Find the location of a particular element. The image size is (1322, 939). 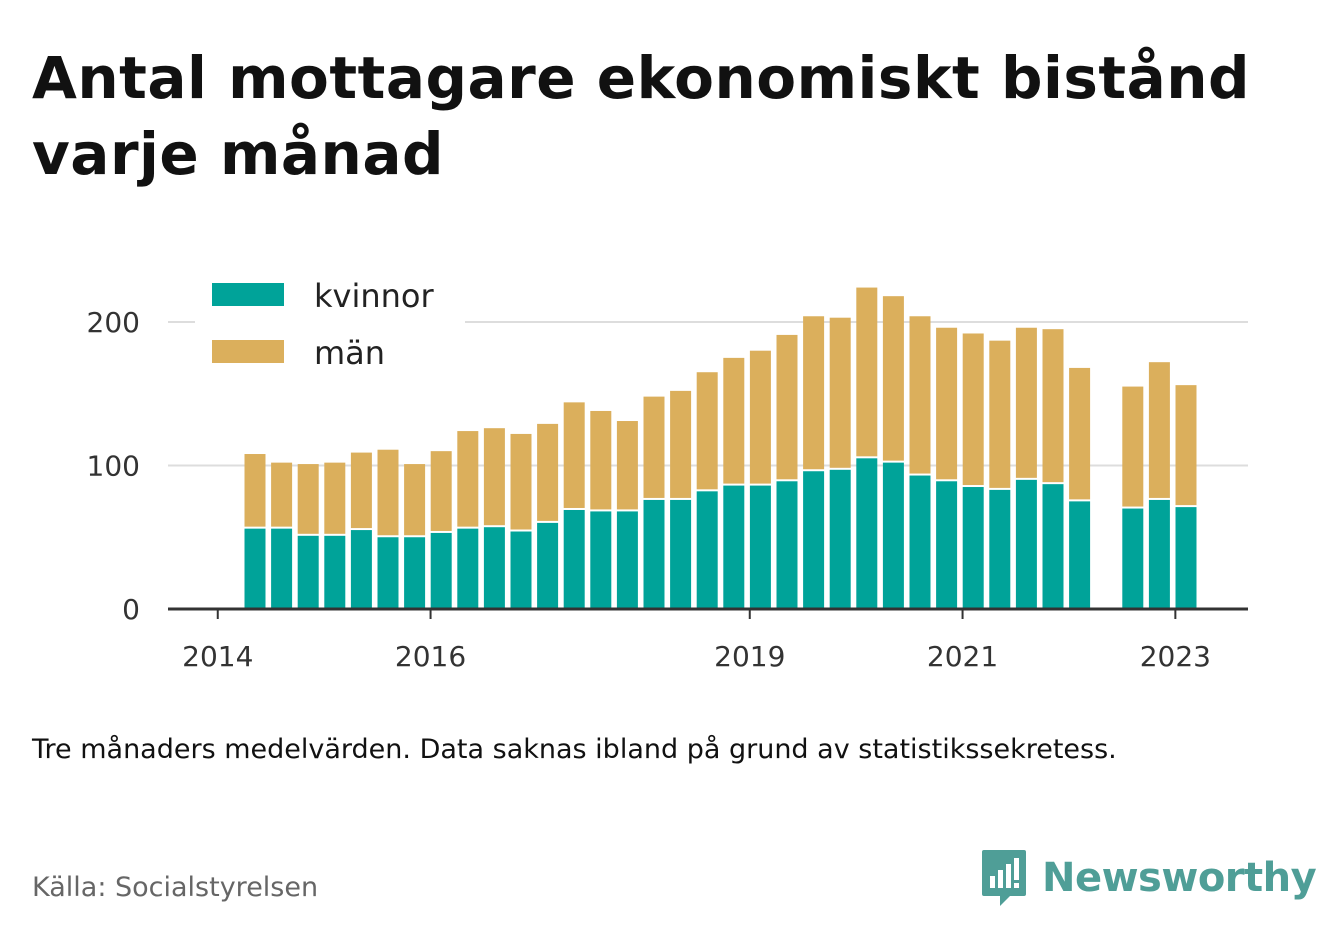

brand-logo: Newsworthy is located at coordinates (1148, 878).